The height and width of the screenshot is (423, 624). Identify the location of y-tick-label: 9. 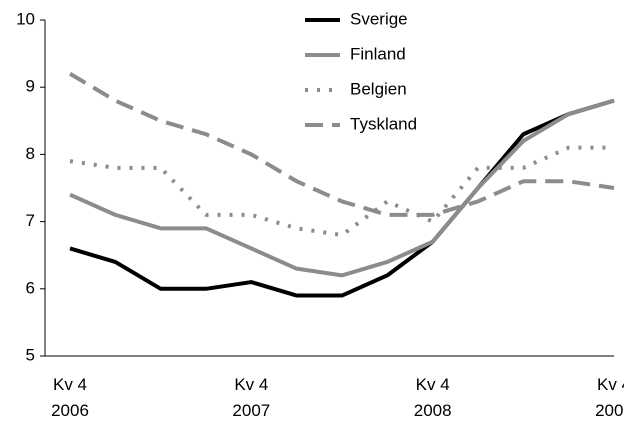
(30, 86).